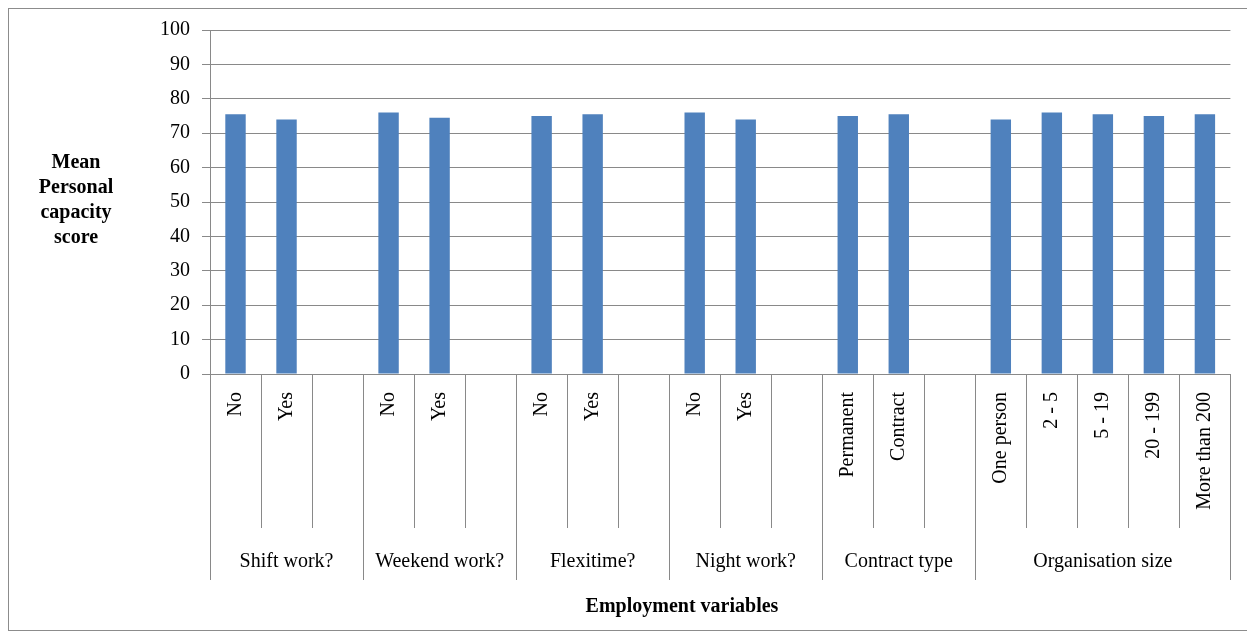 Image resolution: width=1247 pixels, height=633 pixels. Describe the element at coordinates (180, 97) in the screenshot. I see `y-tick-label: 80` at that location.